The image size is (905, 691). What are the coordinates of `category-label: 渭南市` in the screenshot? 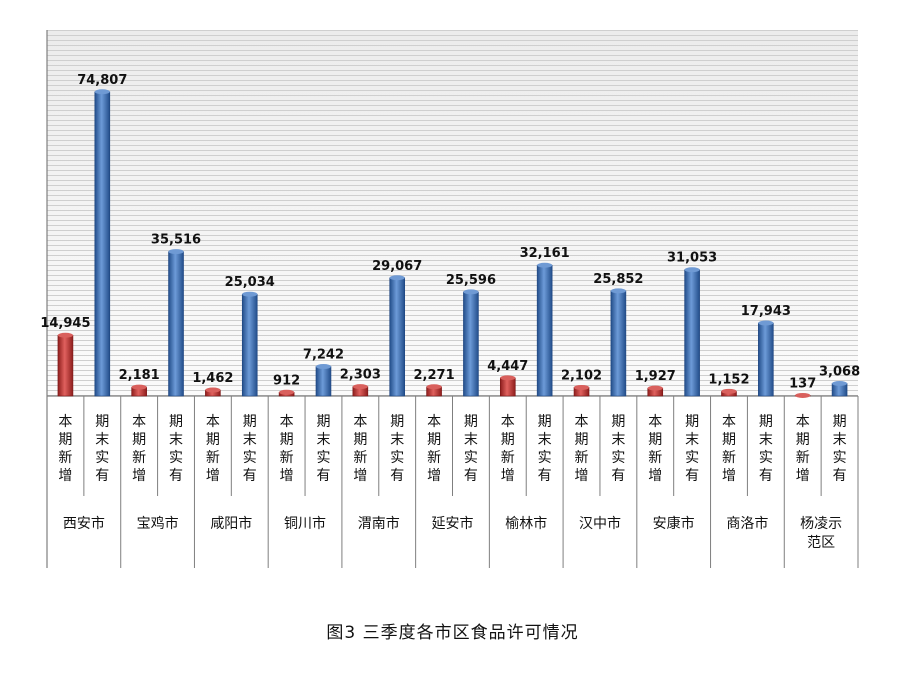 It's located at (379, 523).